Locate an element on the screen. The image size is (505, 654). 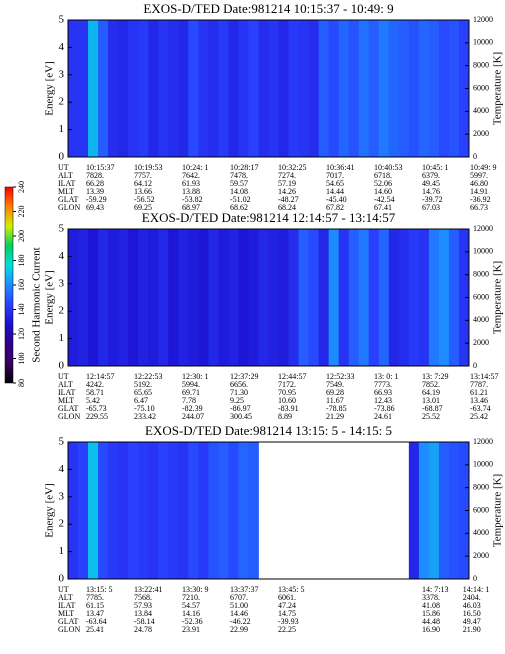
row-value: 6061. is located at coordinates (287, 597).